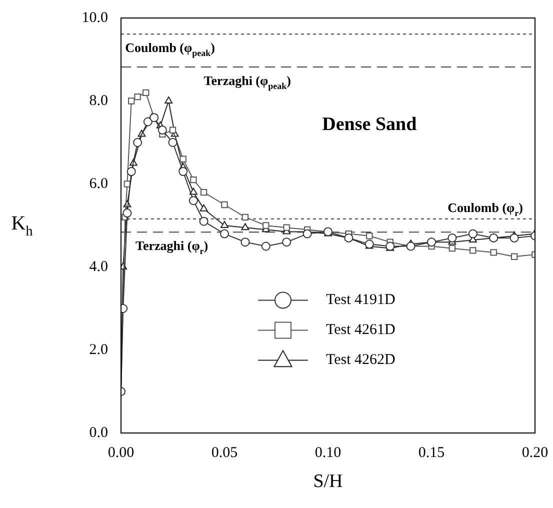 The width and height of the screenshot is (553, 508). What do you see at coordinates (98, 184) in the screenshot?
I see `y-tick-label: 6.0` at bounding box center [98, 184].